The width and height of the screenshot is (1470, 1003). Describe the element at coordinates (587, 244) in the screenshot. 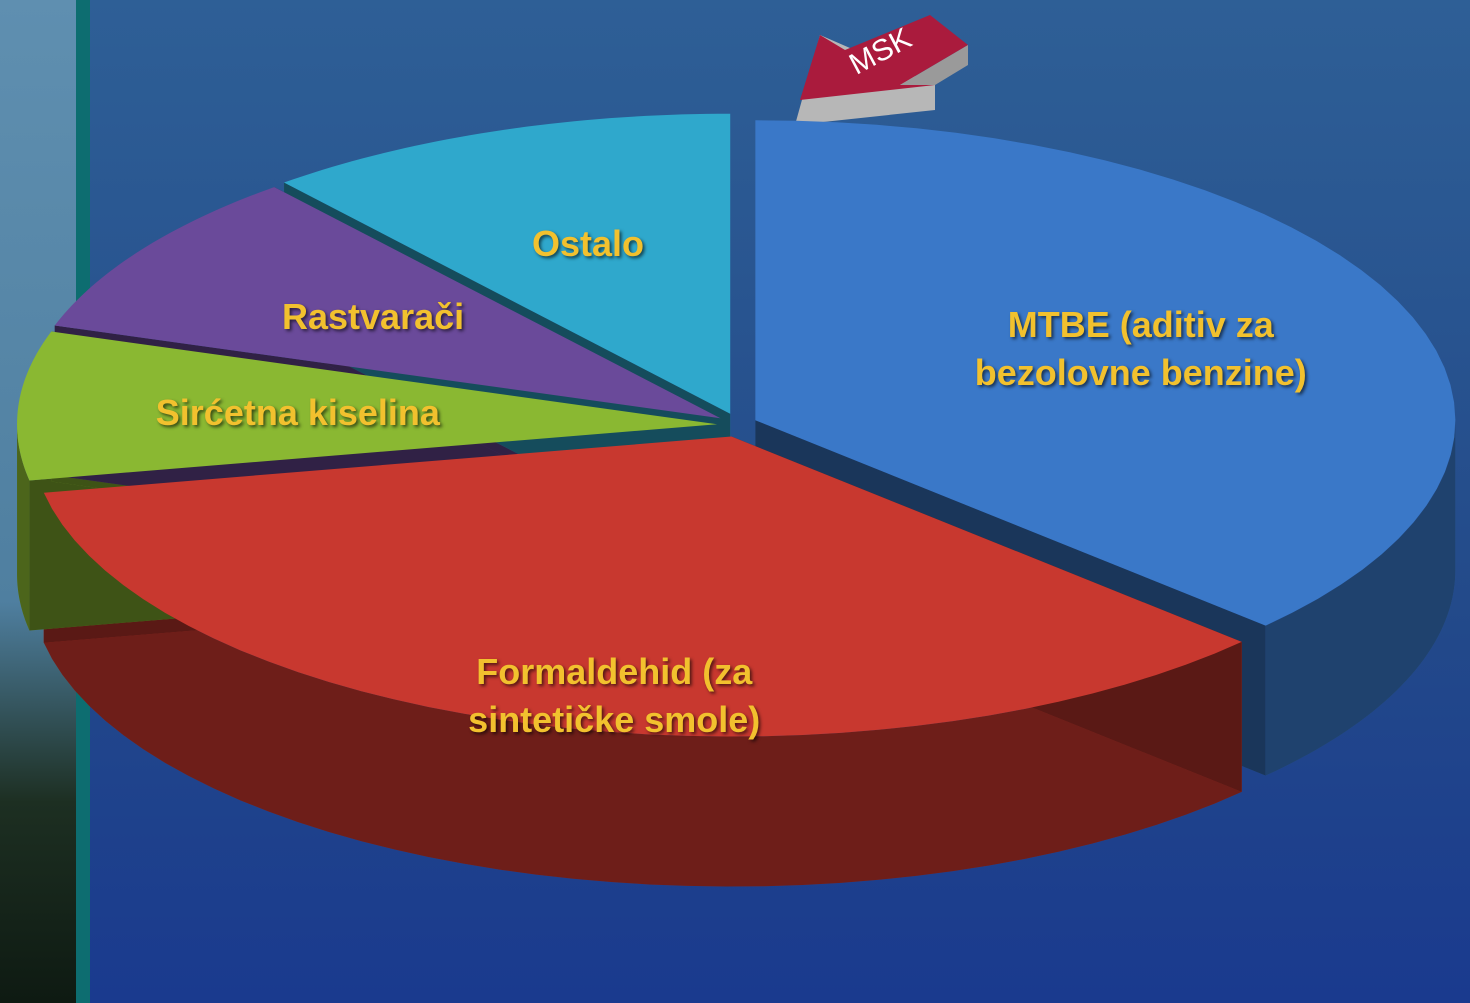

I see `slice-label: Ostalo` at that location.